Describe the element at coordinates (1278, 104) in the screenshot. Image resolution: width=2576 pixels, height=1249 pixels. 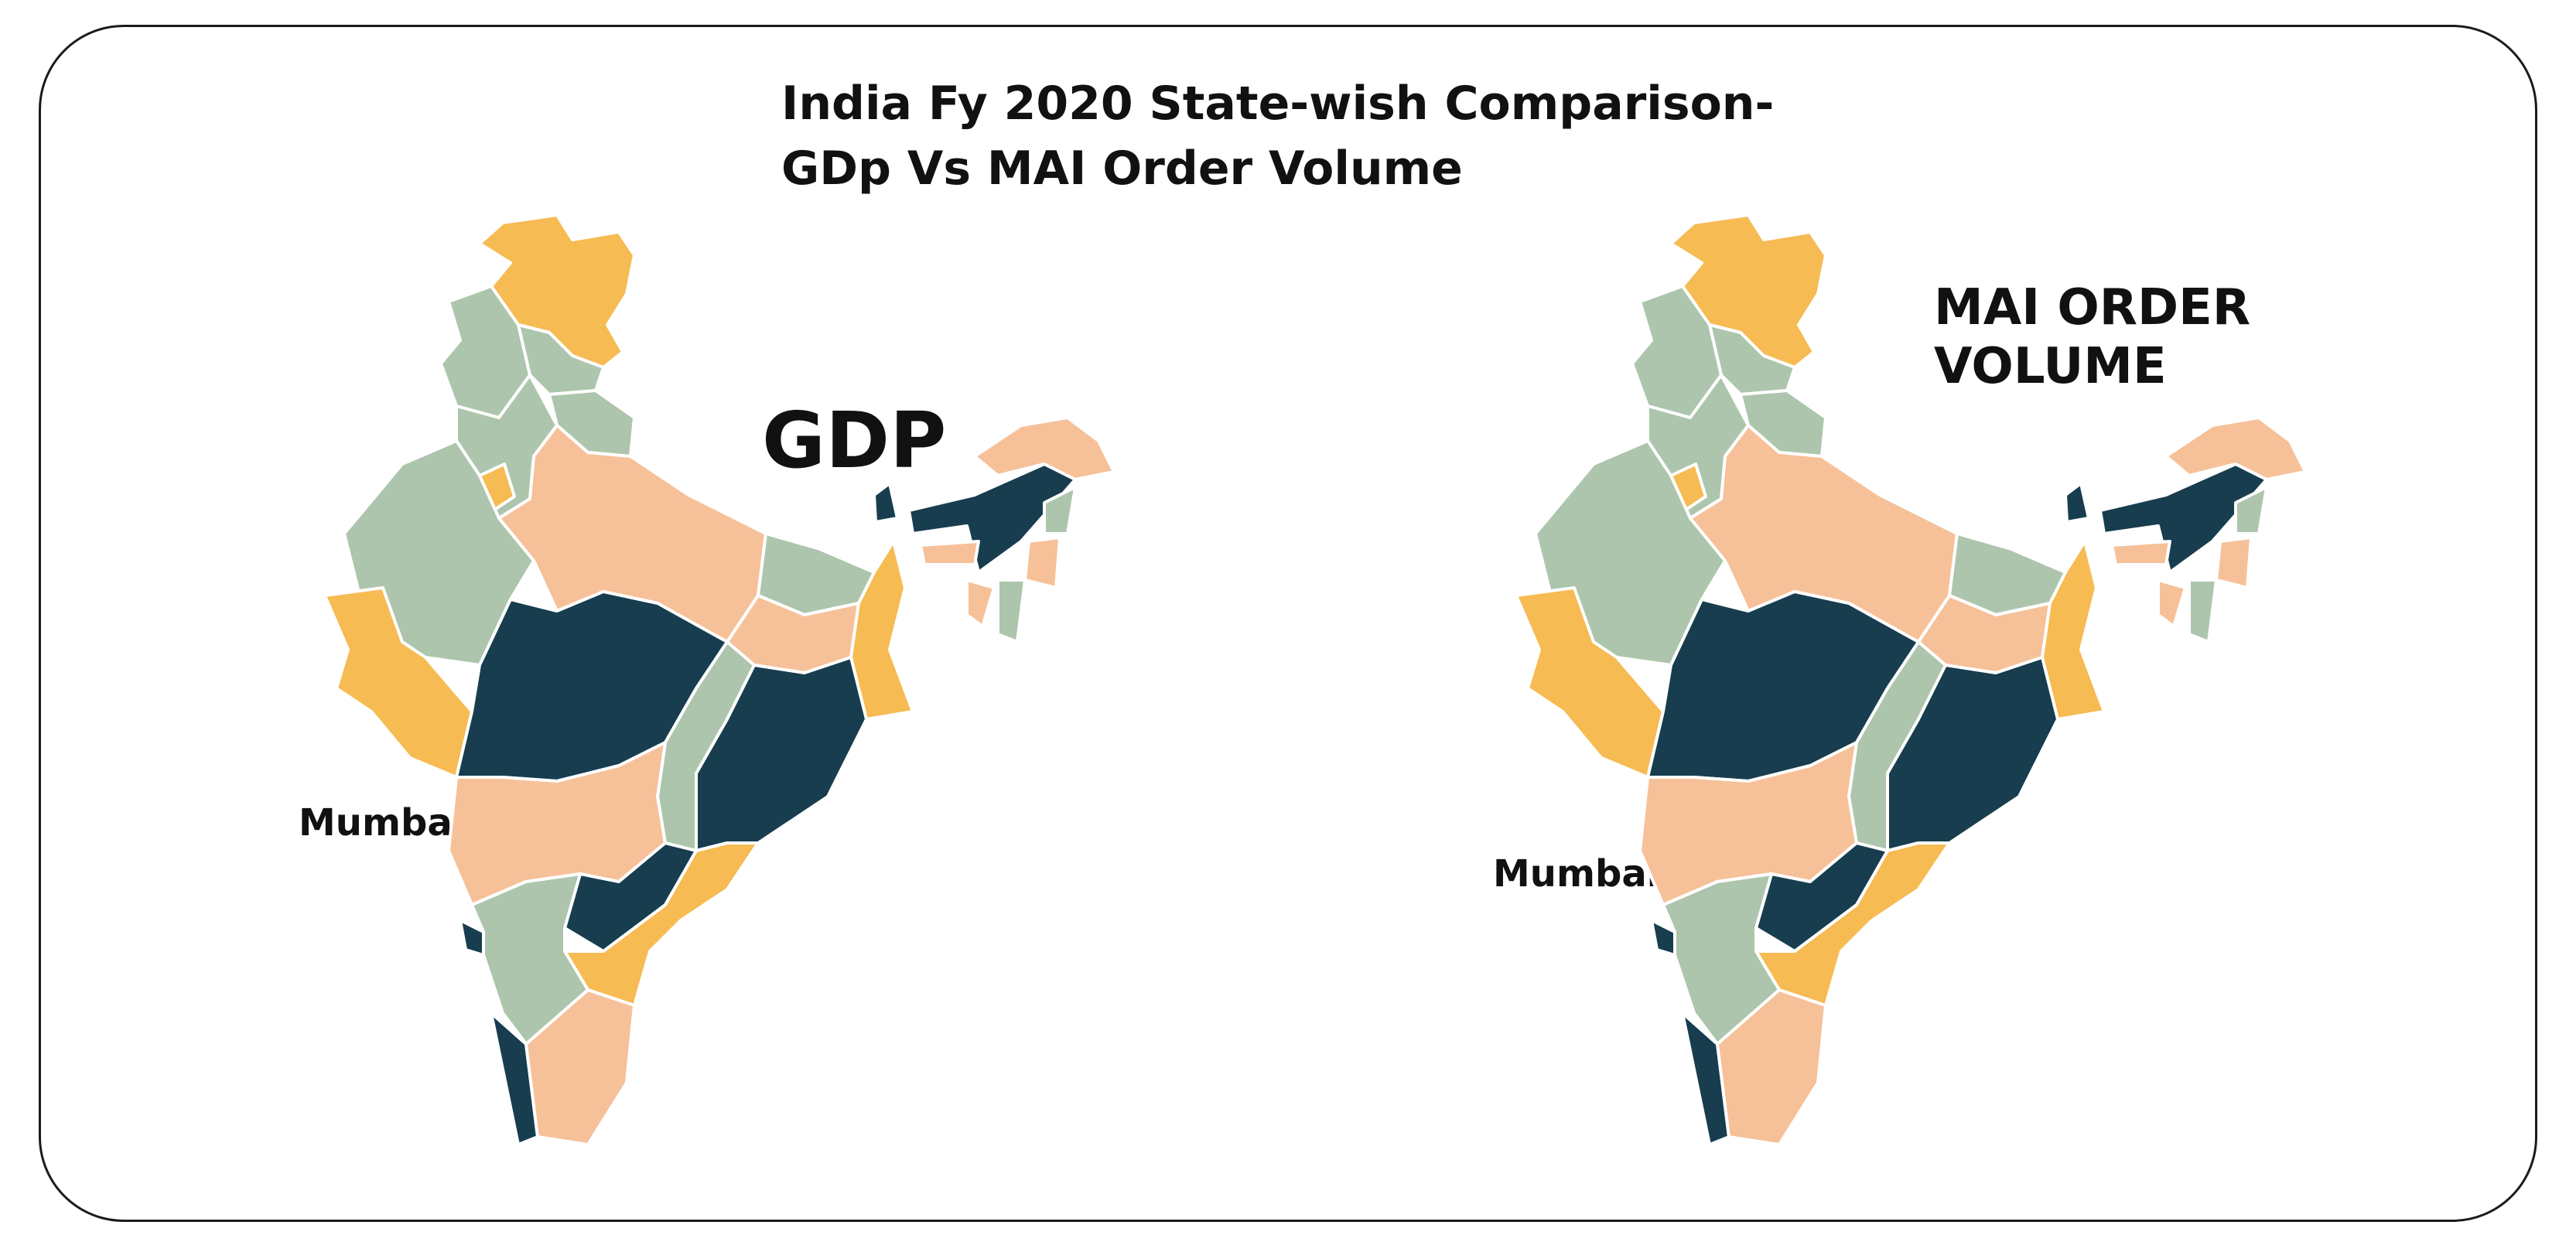
I see `title-line-1: India Fy 2020 State-wish Comparison-` at that location.